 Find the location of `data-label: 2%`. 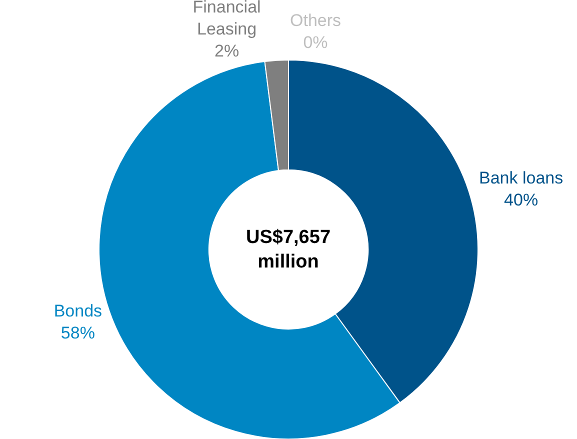

data-label: 2% is located at coordinates (227, 51).